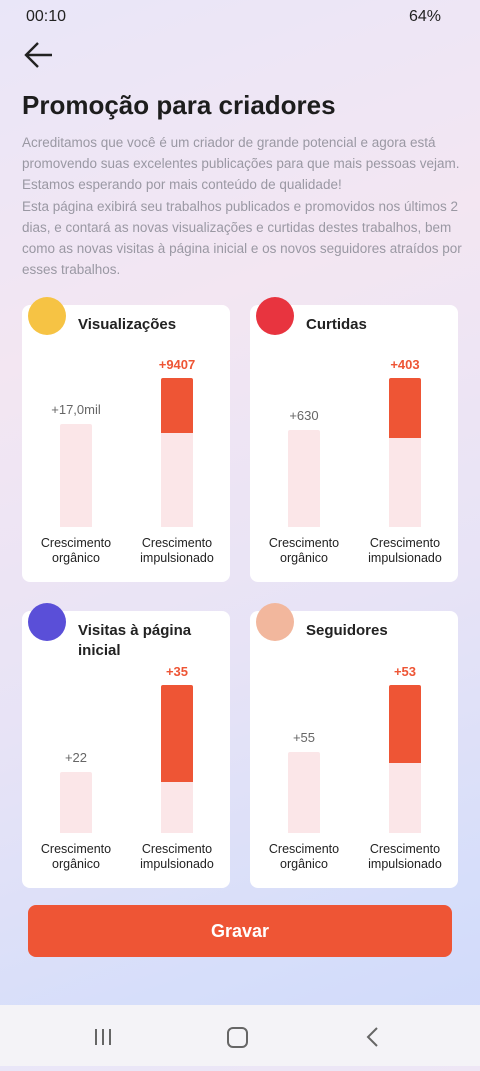 Image resolution: width=480 pixels, height=1071 pixels. What do you see at coordinates (177, 364) in the screenshot?
I see `boosted-value: +9407` at bounding box center [177, 364].